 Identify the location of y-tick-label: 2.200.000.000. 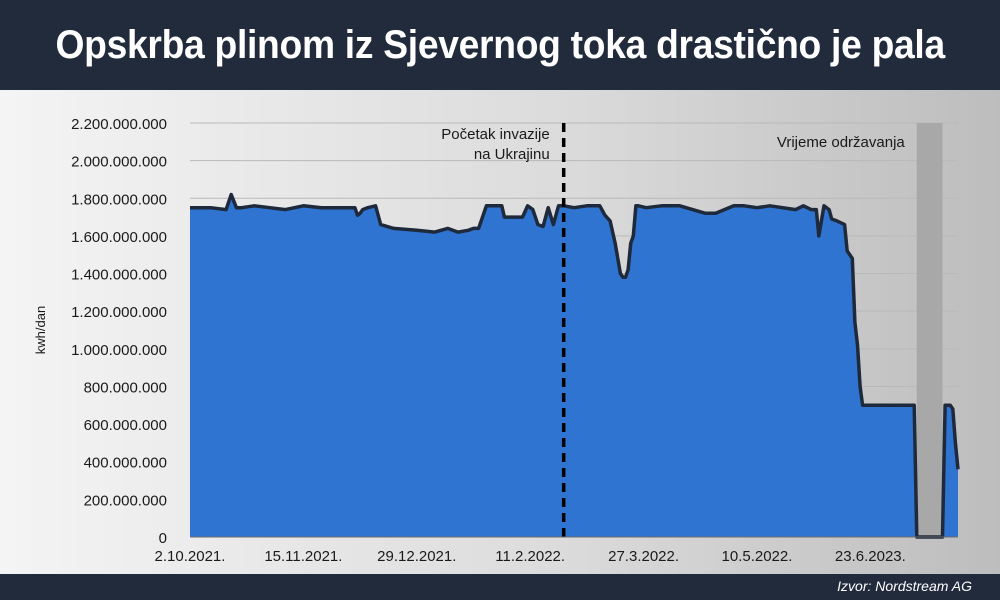
(119, 124).